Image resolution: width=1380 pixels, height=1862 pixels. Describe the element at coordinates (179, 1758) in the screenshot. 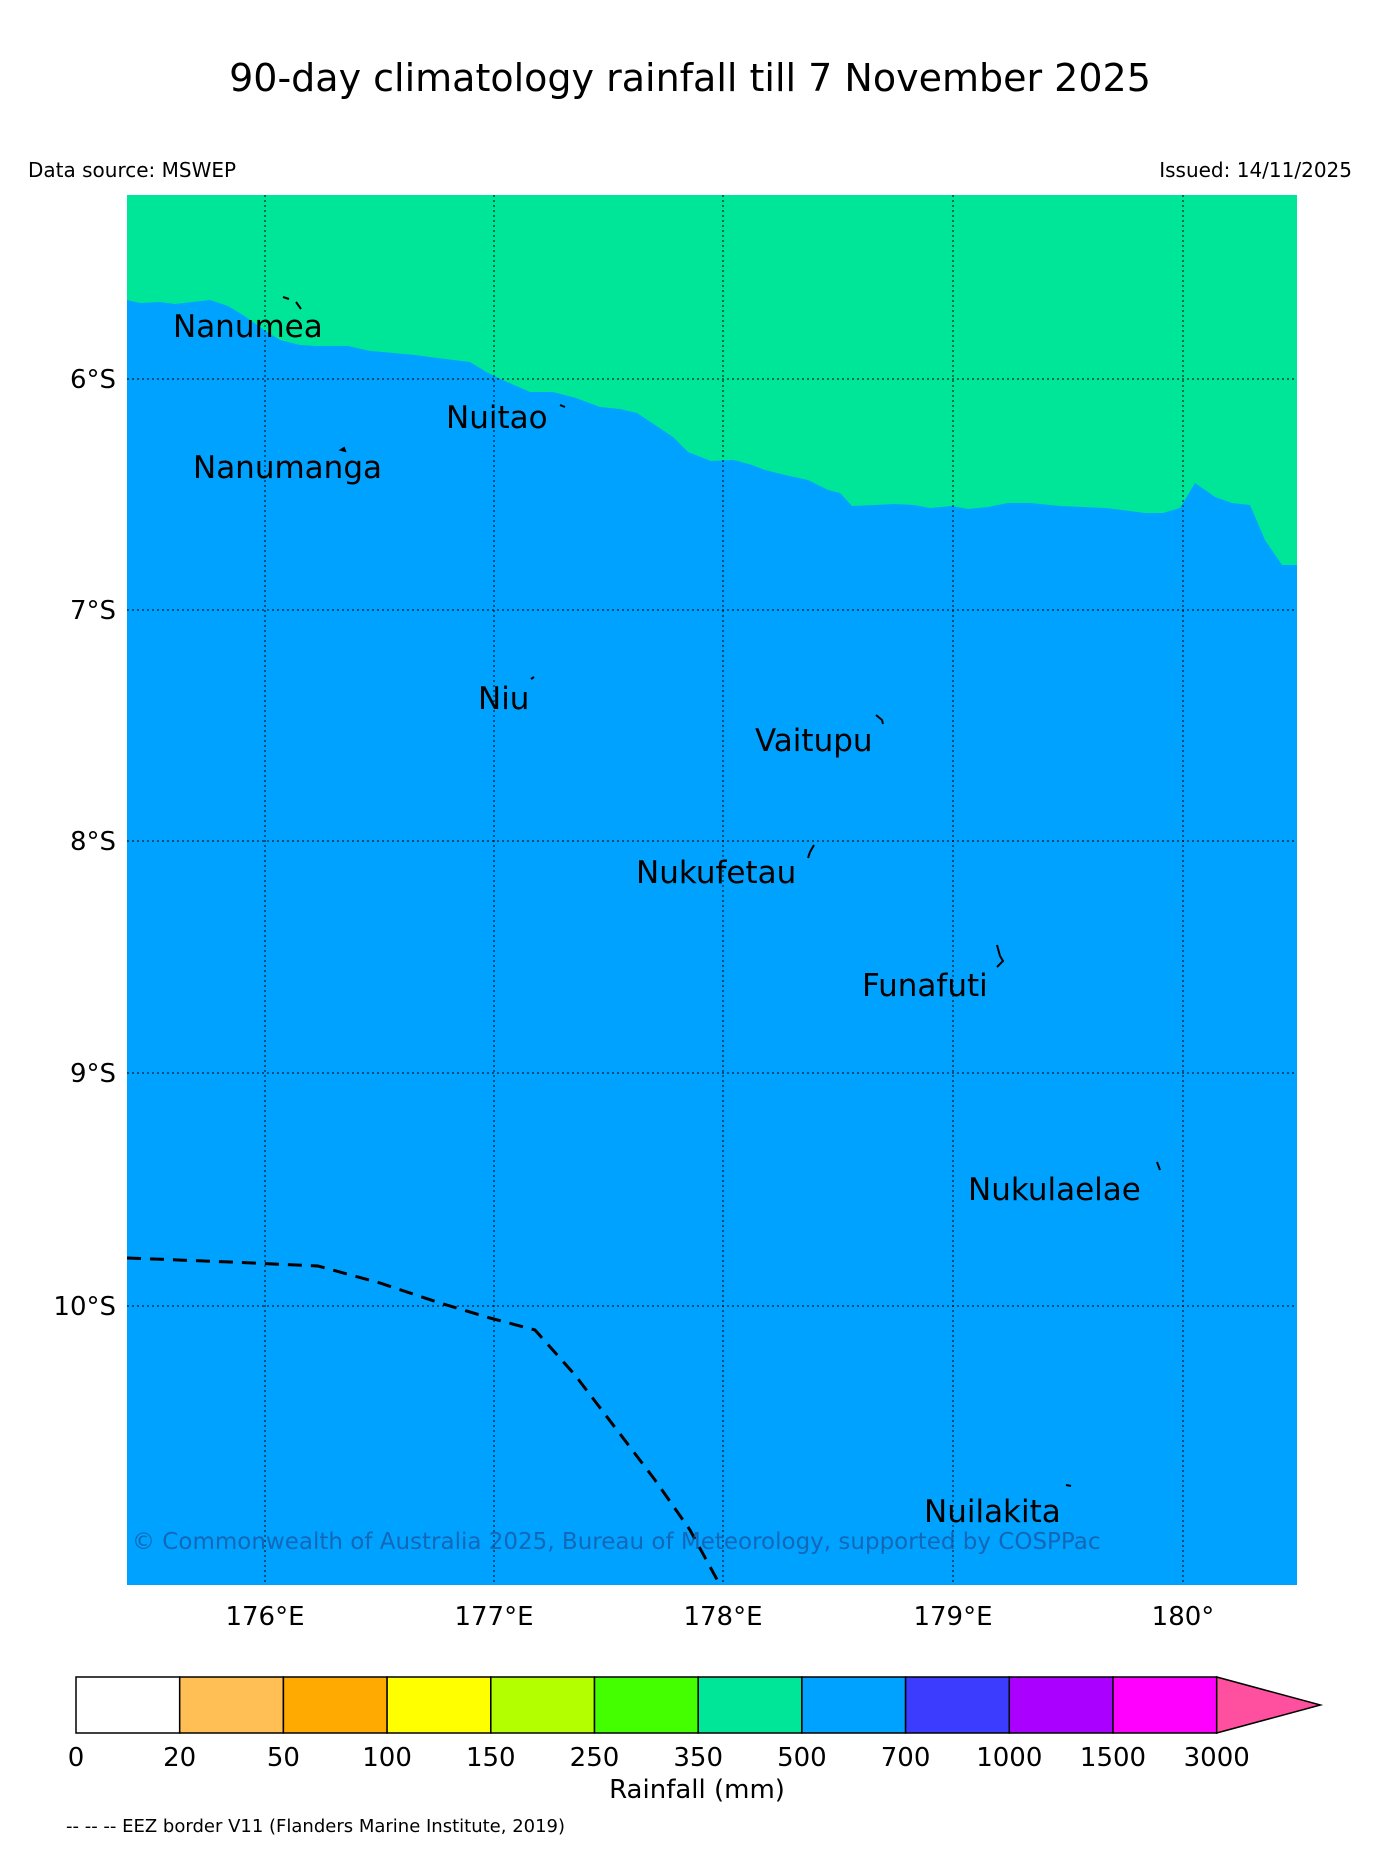

I see `colorbar-tick-20: 20` at that location.